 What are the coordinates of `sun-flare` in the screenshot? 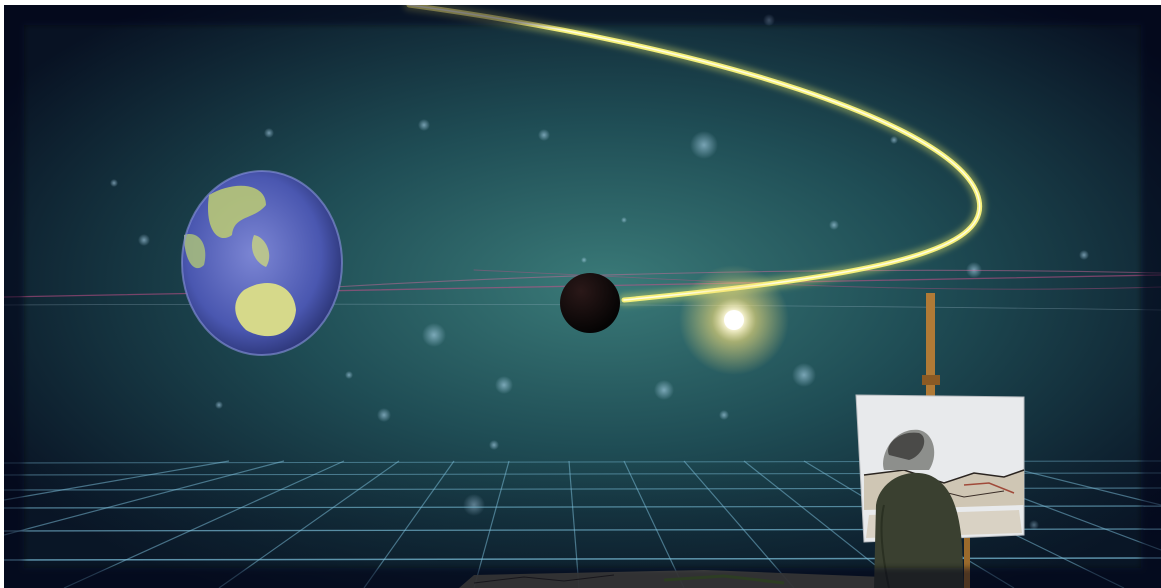 It's located at (734, 320).